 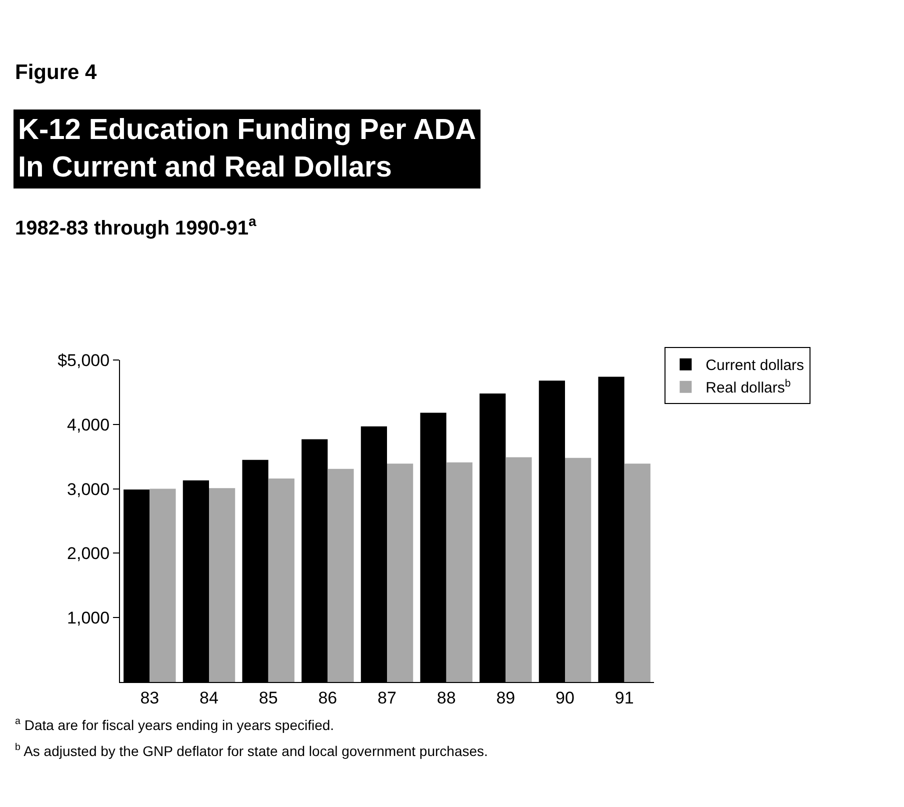 I want to click on legend-label: Real dollars$^{b}$, so click(x=748, y=387).